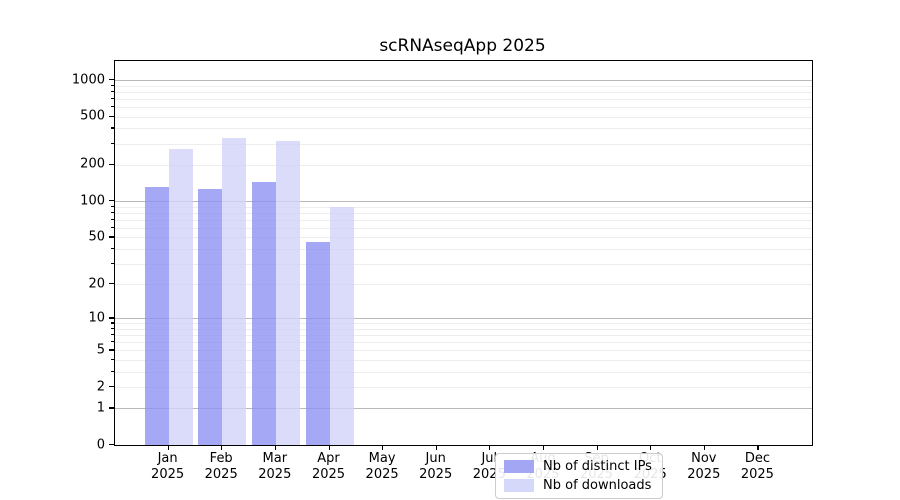 Image resolution: width=900 pixels, height=500 pixels. What do you see at coordinates (275, 466) in the screenshot?
I see `x-tick-label: Mar 2025` at bounding box center [275, 466].